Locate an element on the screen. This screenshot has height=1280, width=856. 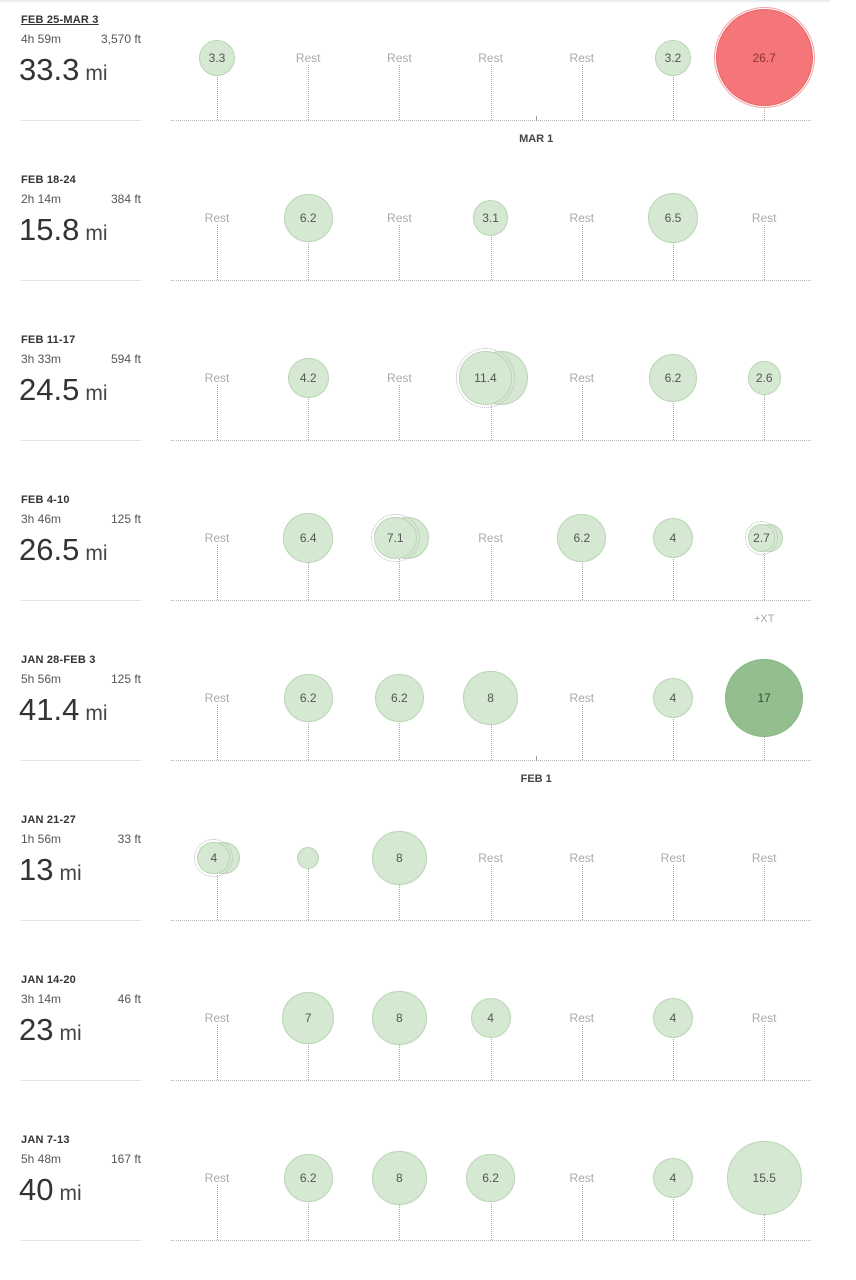
run-bubble: 3.3 is located at coordinates (217, 58).